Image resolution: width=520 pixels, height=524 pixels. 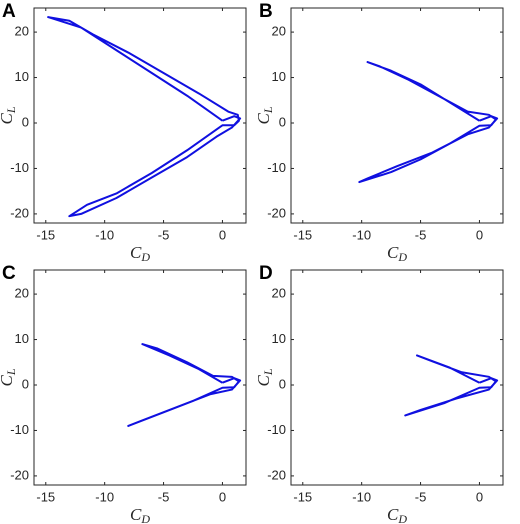 I want to click on panel-label: B, so click(x=266, y=11).